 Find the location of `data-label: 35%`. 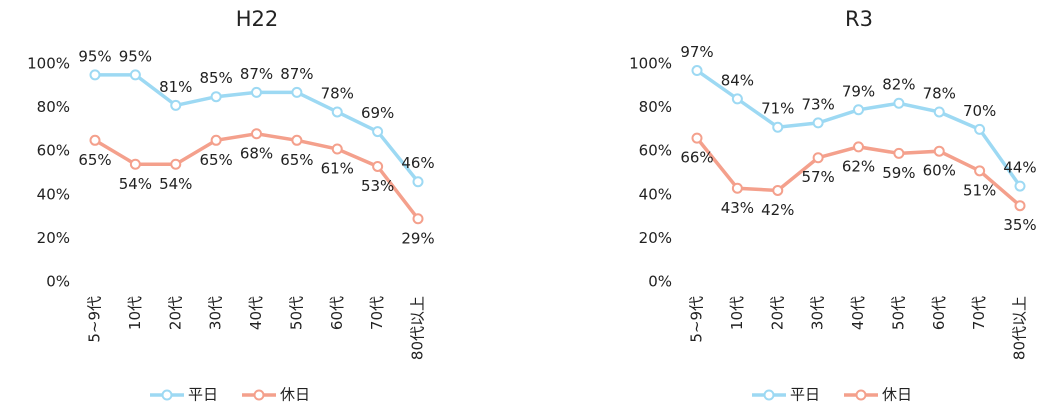

data-label: 35% is located at coordinates (1019, 225).